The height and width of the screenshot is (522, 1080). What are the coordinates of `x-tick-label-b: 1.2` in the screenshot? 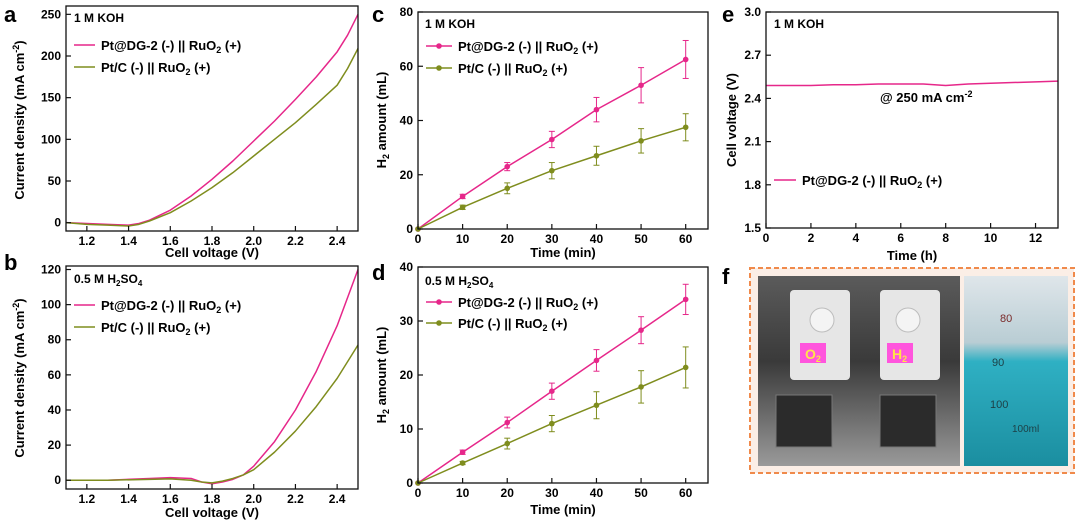 It's located at (87, 499).